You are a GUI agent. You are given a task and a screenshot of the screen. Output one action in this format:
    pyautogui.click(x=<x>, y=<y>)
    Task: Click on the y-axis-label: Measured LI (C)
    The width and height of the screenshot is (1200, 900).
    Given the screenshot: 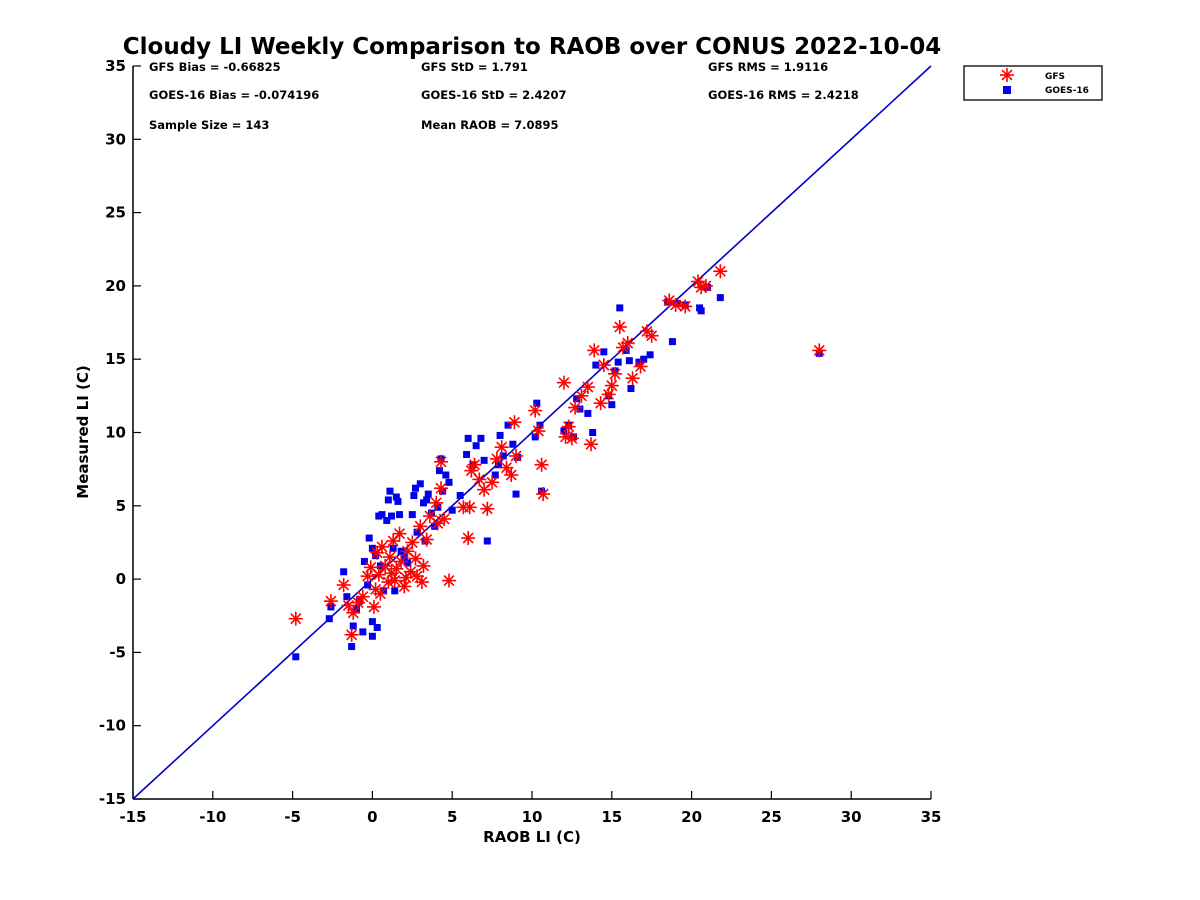 What is the action you would take?
    pyautogui.click(x=83, y=431)
    